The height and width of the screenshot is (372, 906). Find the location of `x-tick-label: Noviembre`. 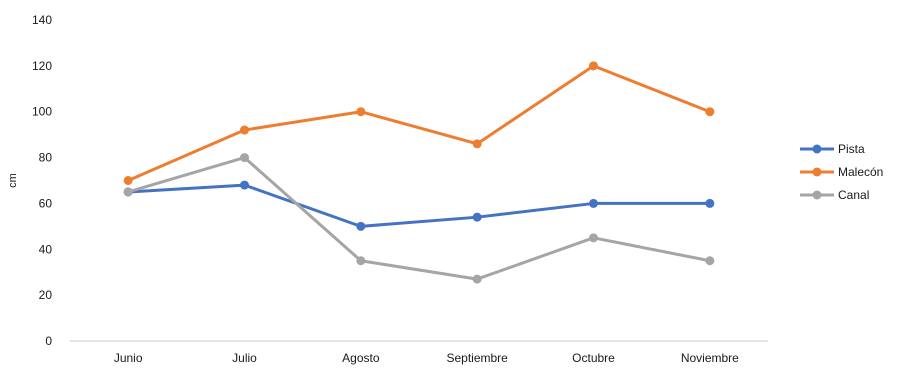

x-tick-label: Noviembre is located at coordinates (710, 358).